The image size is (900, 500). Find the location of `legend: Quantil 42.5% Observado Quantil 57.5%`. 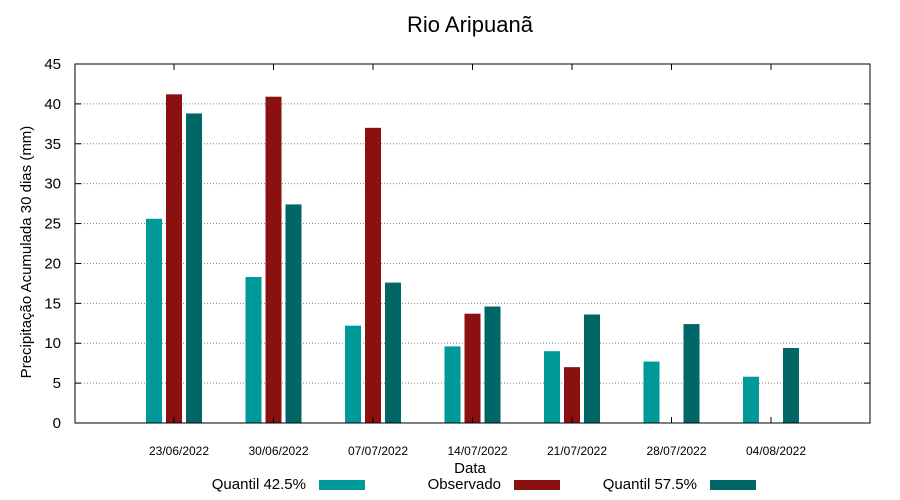

legend: Quantil 42.5% Observado Quantil 57.5% is located at coordinates (484, 484).